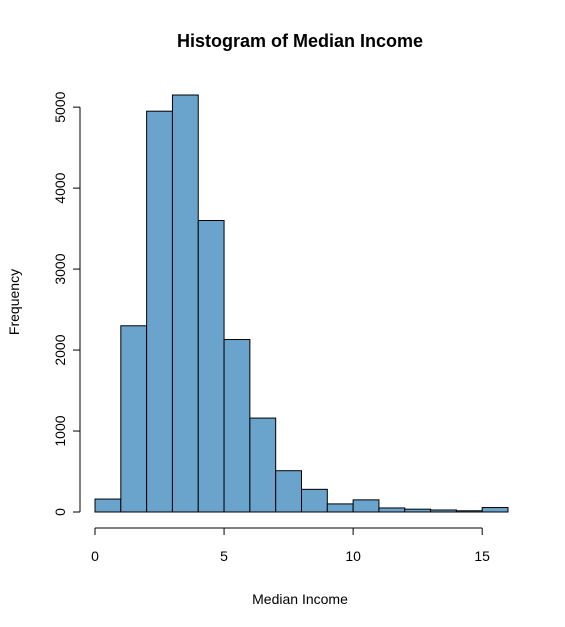 This screenshot has width=565, height=627. Describe the element at coordinates (60, 512) in the screenshot. I see `y-tick-label-0: 0` at that location.